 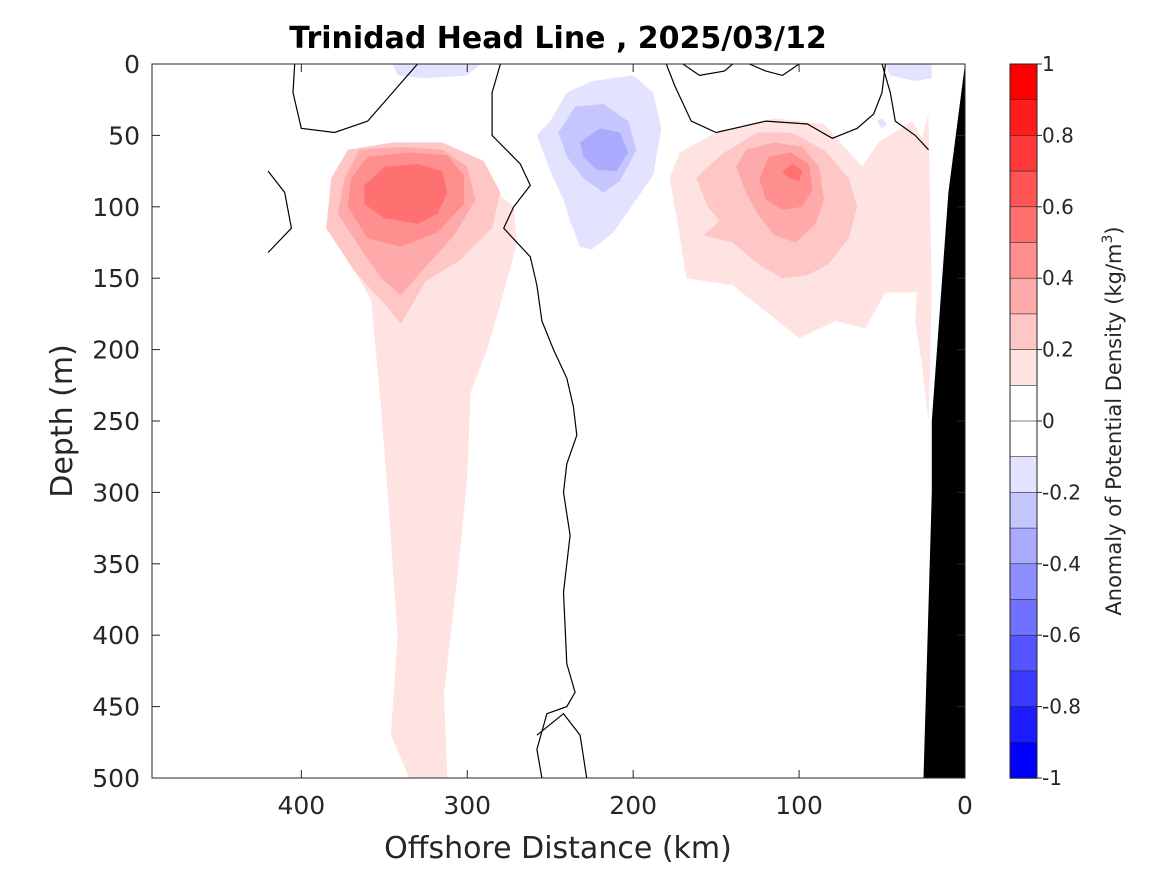 What do you see at coordinates (116, 778) in the screenshot?
I see `y-tick-label: 500` at bounding box center [116, 778].